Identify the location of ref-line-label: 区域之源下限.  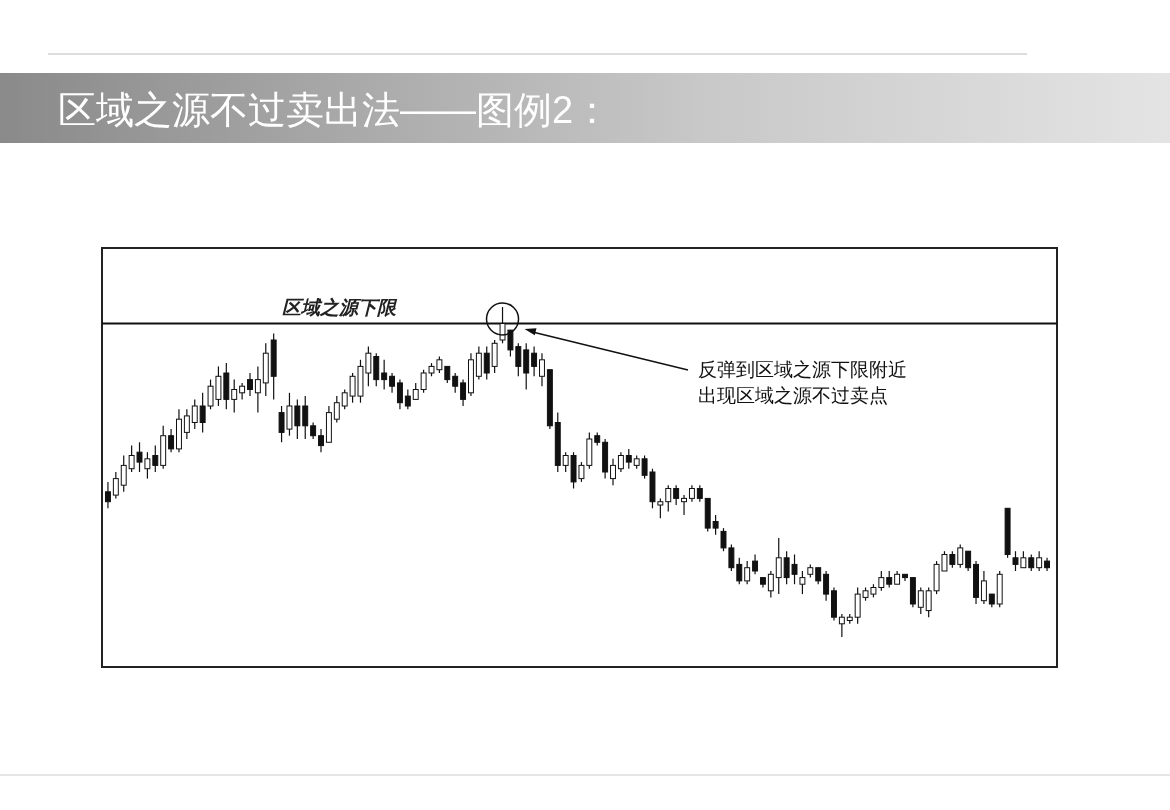
(340, 307).